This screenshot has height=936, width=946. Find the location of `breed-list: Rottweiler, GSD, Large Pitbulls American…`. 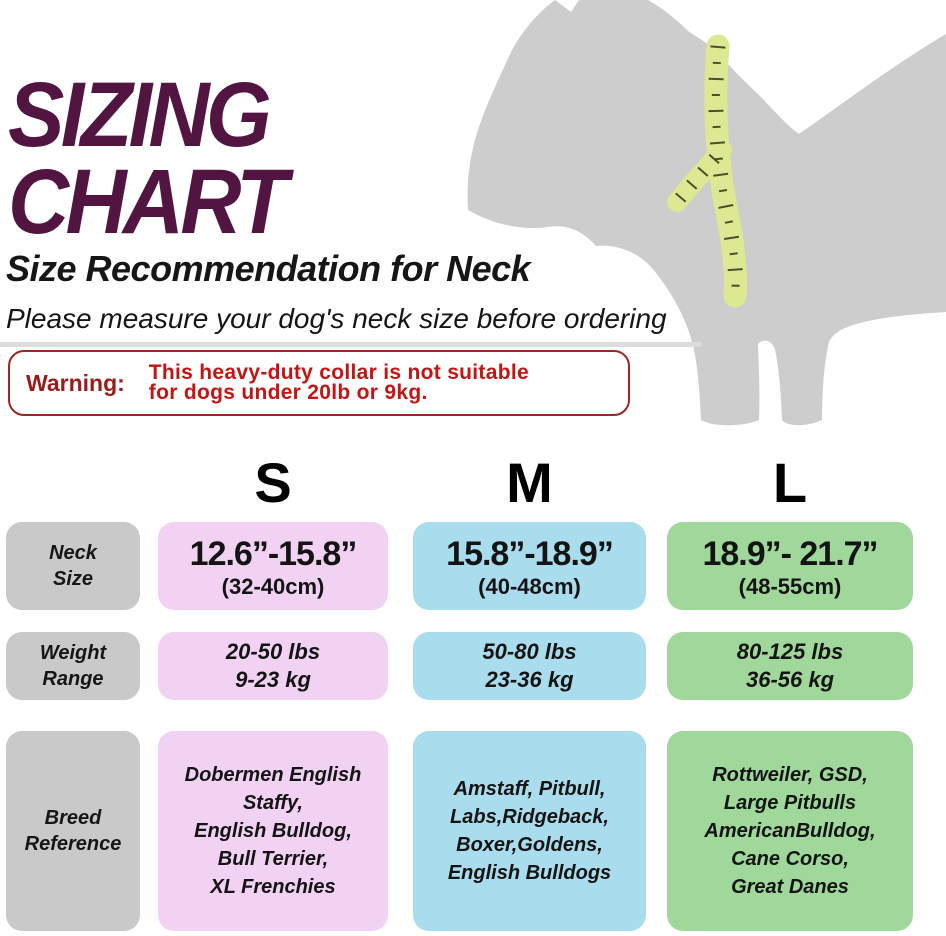

breed-list: Rottweiler, GSD, Large Pitbulls American… is located at coordinates (790, 831).